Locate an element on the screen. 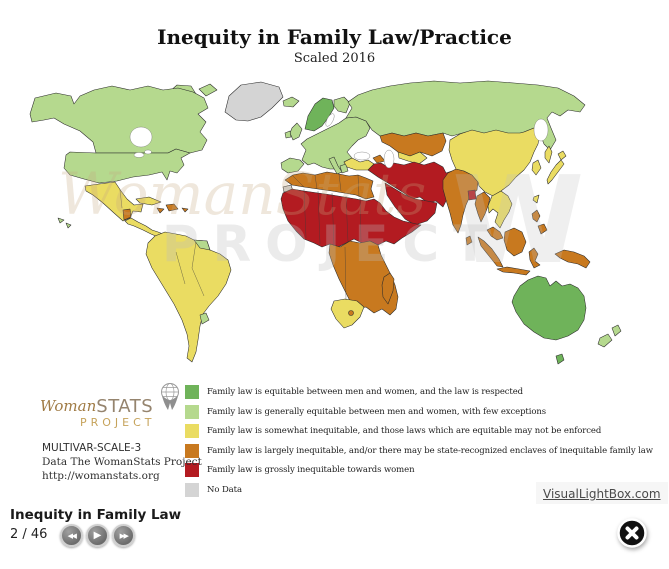 The width and height of the screenshot is (669, 569). region-sri-lanka is located at coordinates (469, 240).